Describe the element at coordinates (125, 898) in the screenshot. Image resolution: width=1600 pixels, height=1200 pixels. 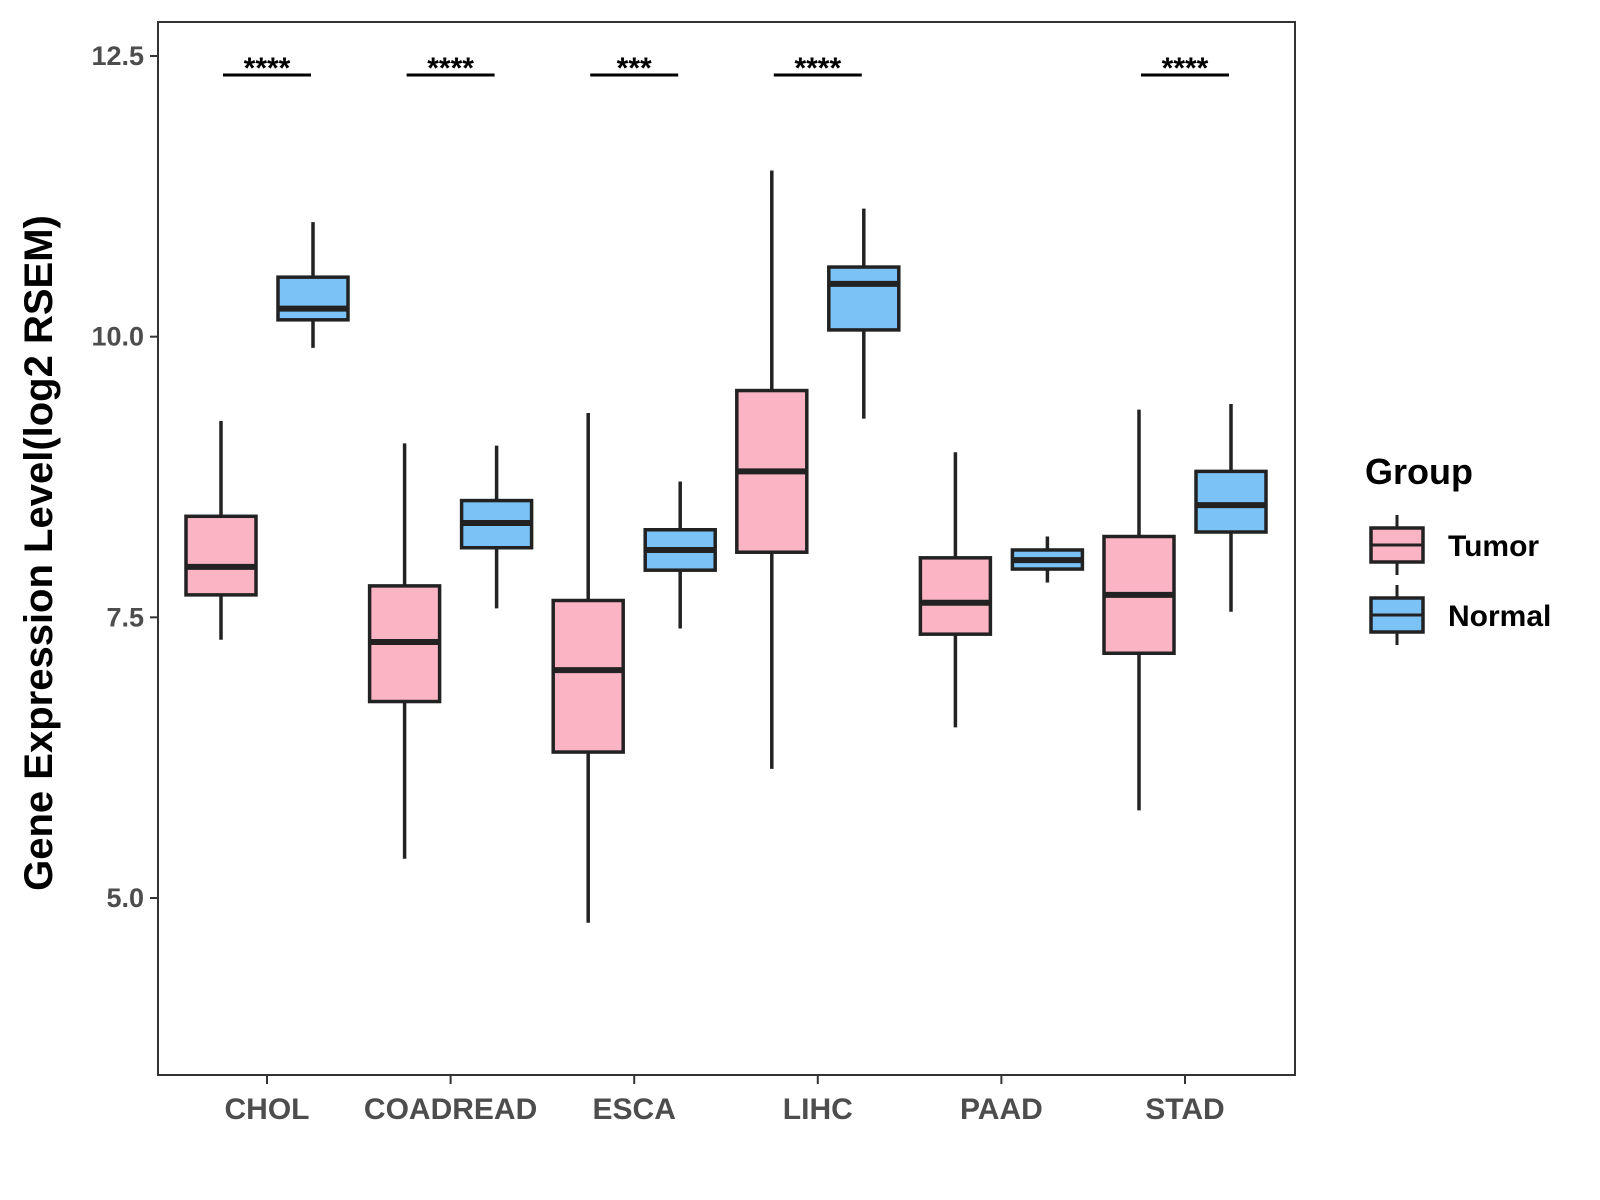
I see `y-tick-label: 5.0` at that location.